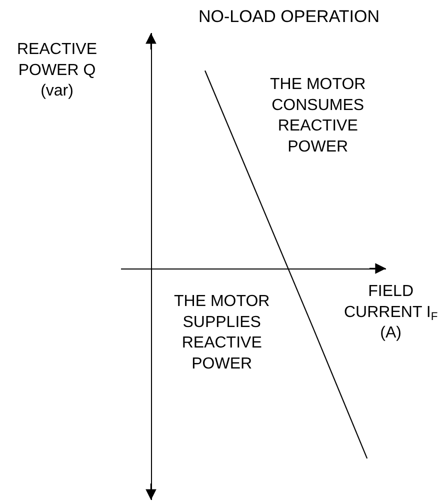  Describe the element at coordinates (391, 312) in the screenshot. I see `x-axis-title: FIELD CURRENT I$_{F}$ (A)` at that location.